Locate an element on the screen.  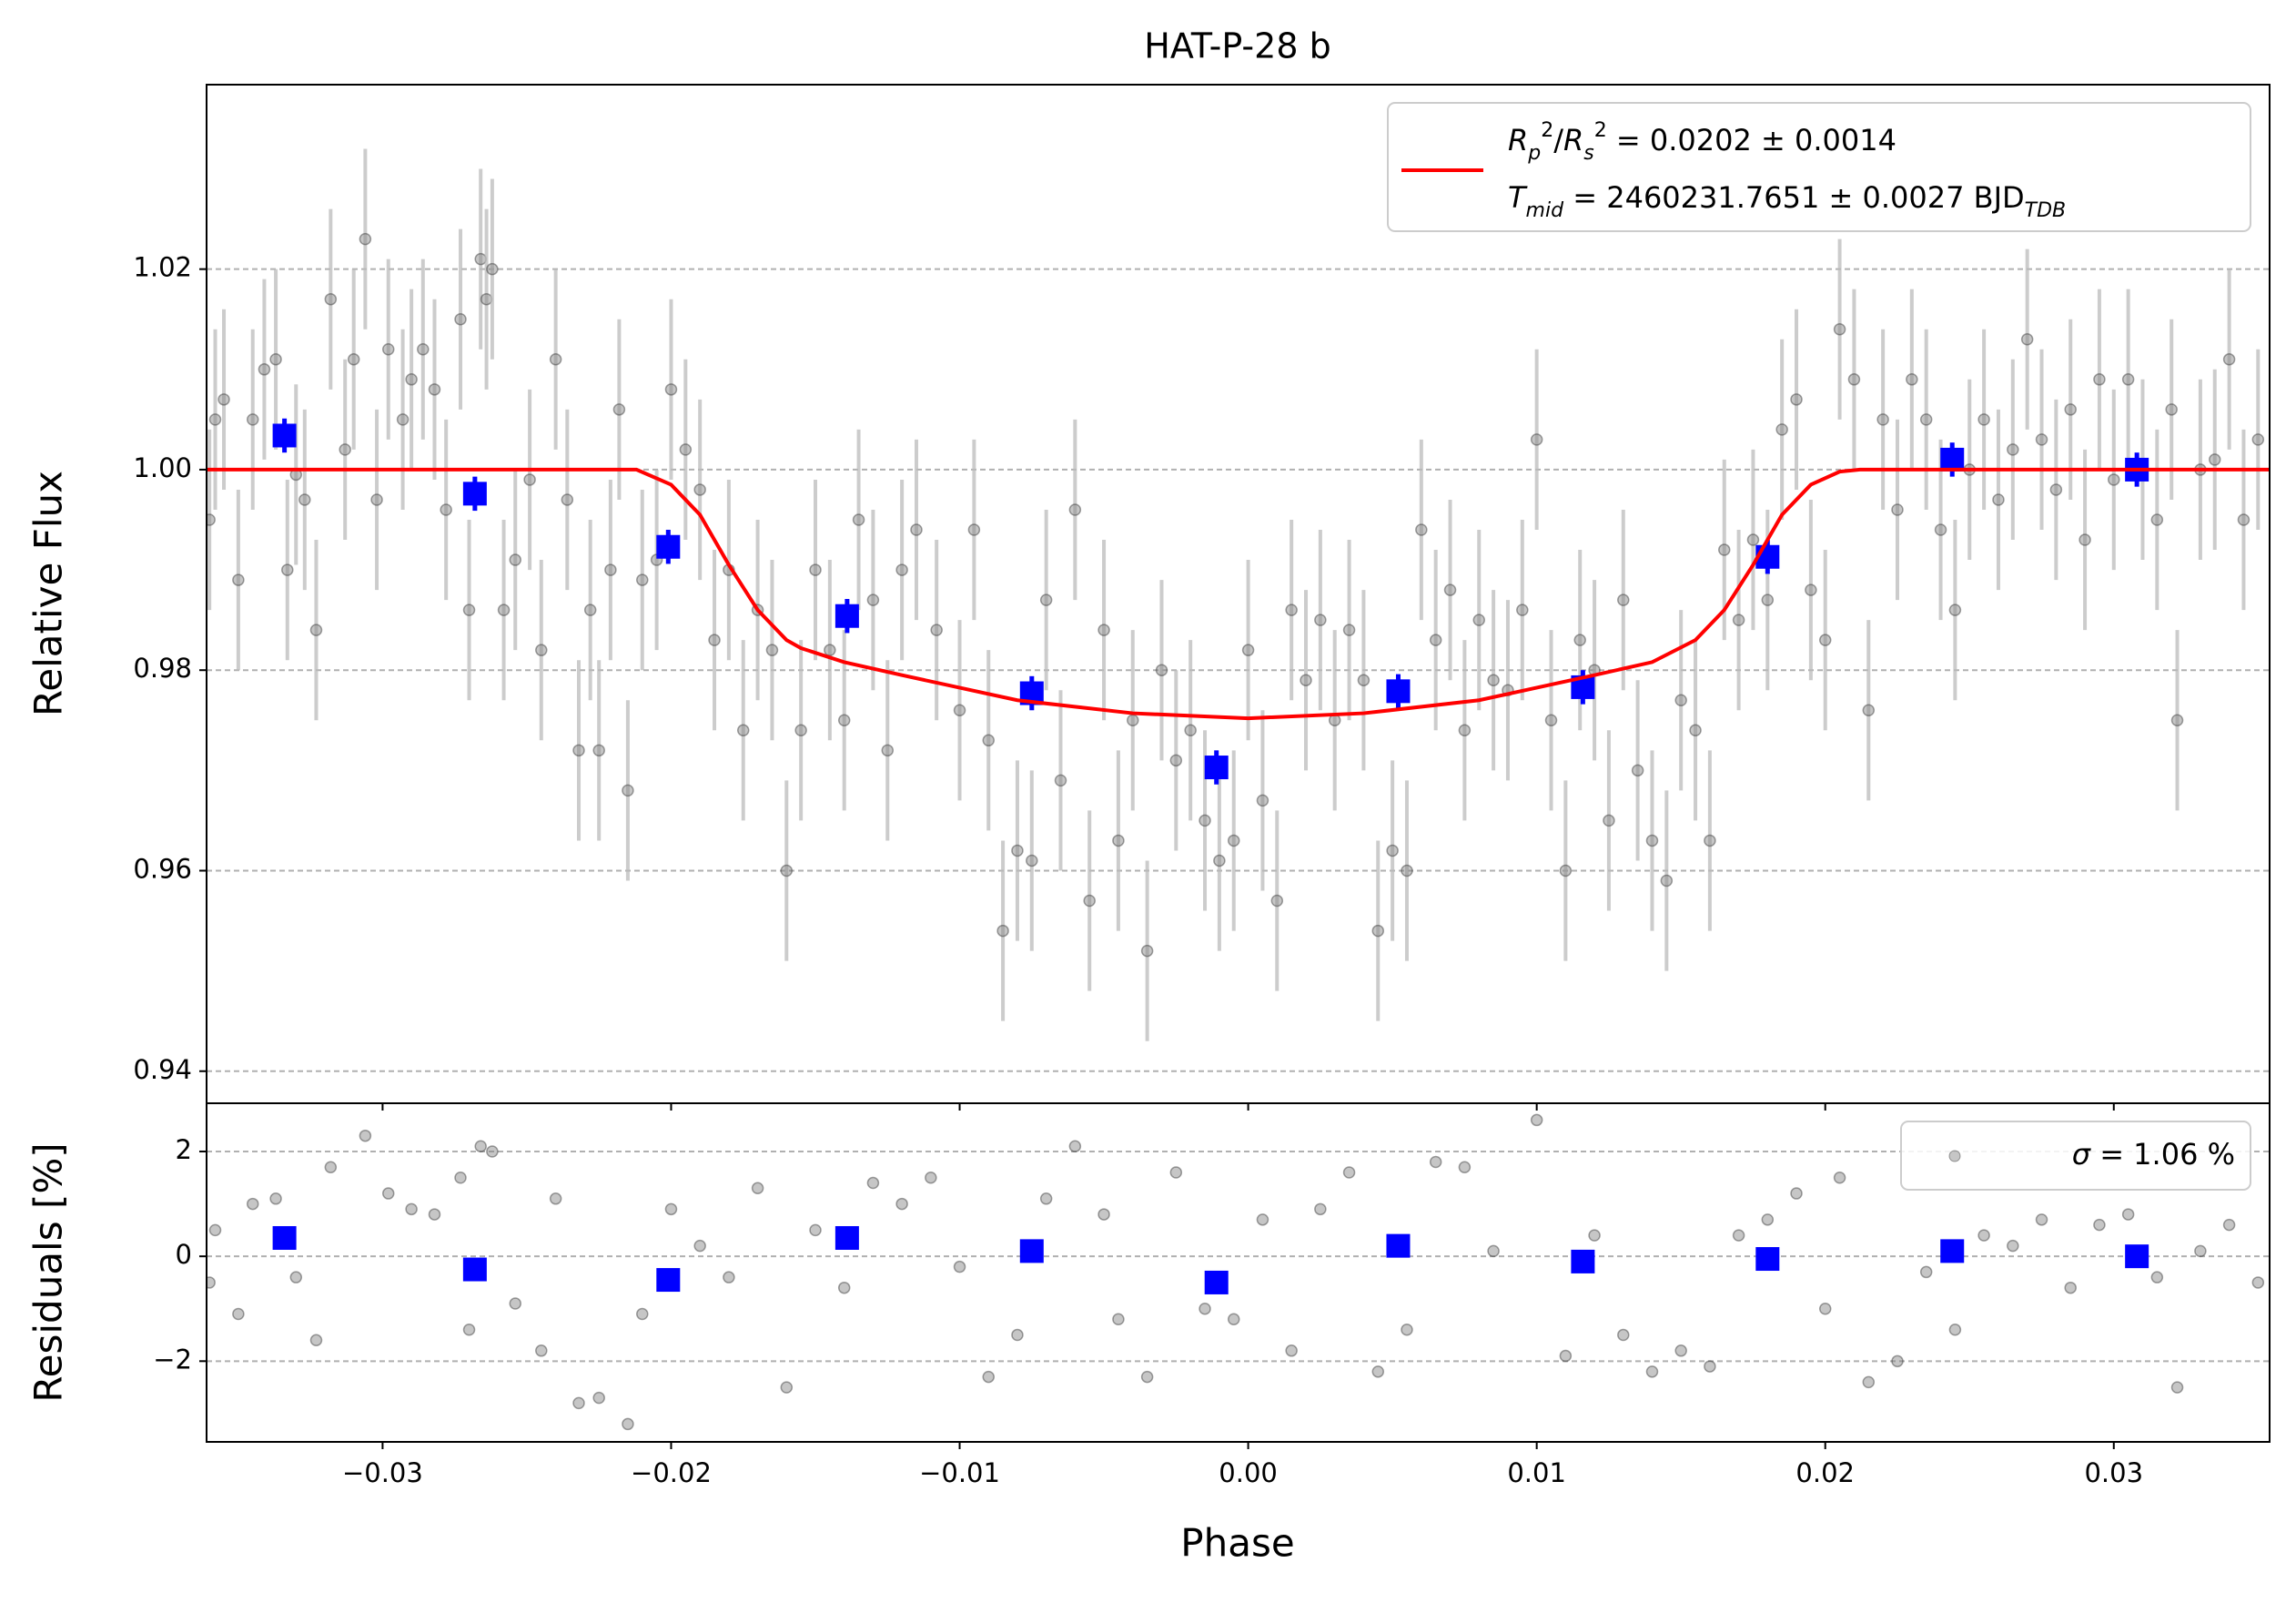
y-tick-label: 1.02 is located at coordinates (162, 267).